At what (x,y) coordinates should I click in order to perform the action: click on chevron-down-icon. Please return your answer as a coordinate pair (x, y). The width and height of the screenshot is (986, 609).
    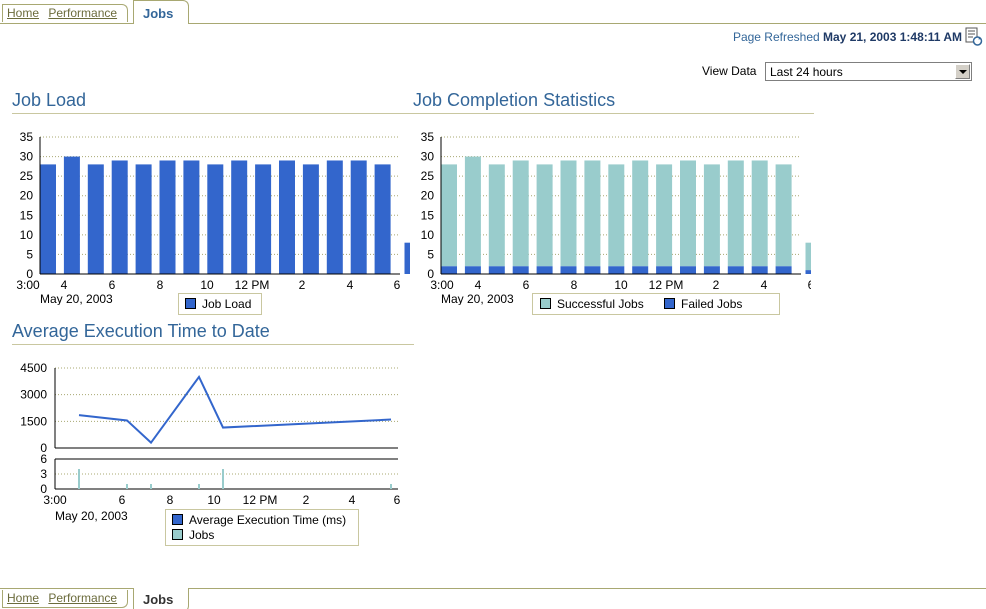
    Looking at the image, I should click on (962, 71).